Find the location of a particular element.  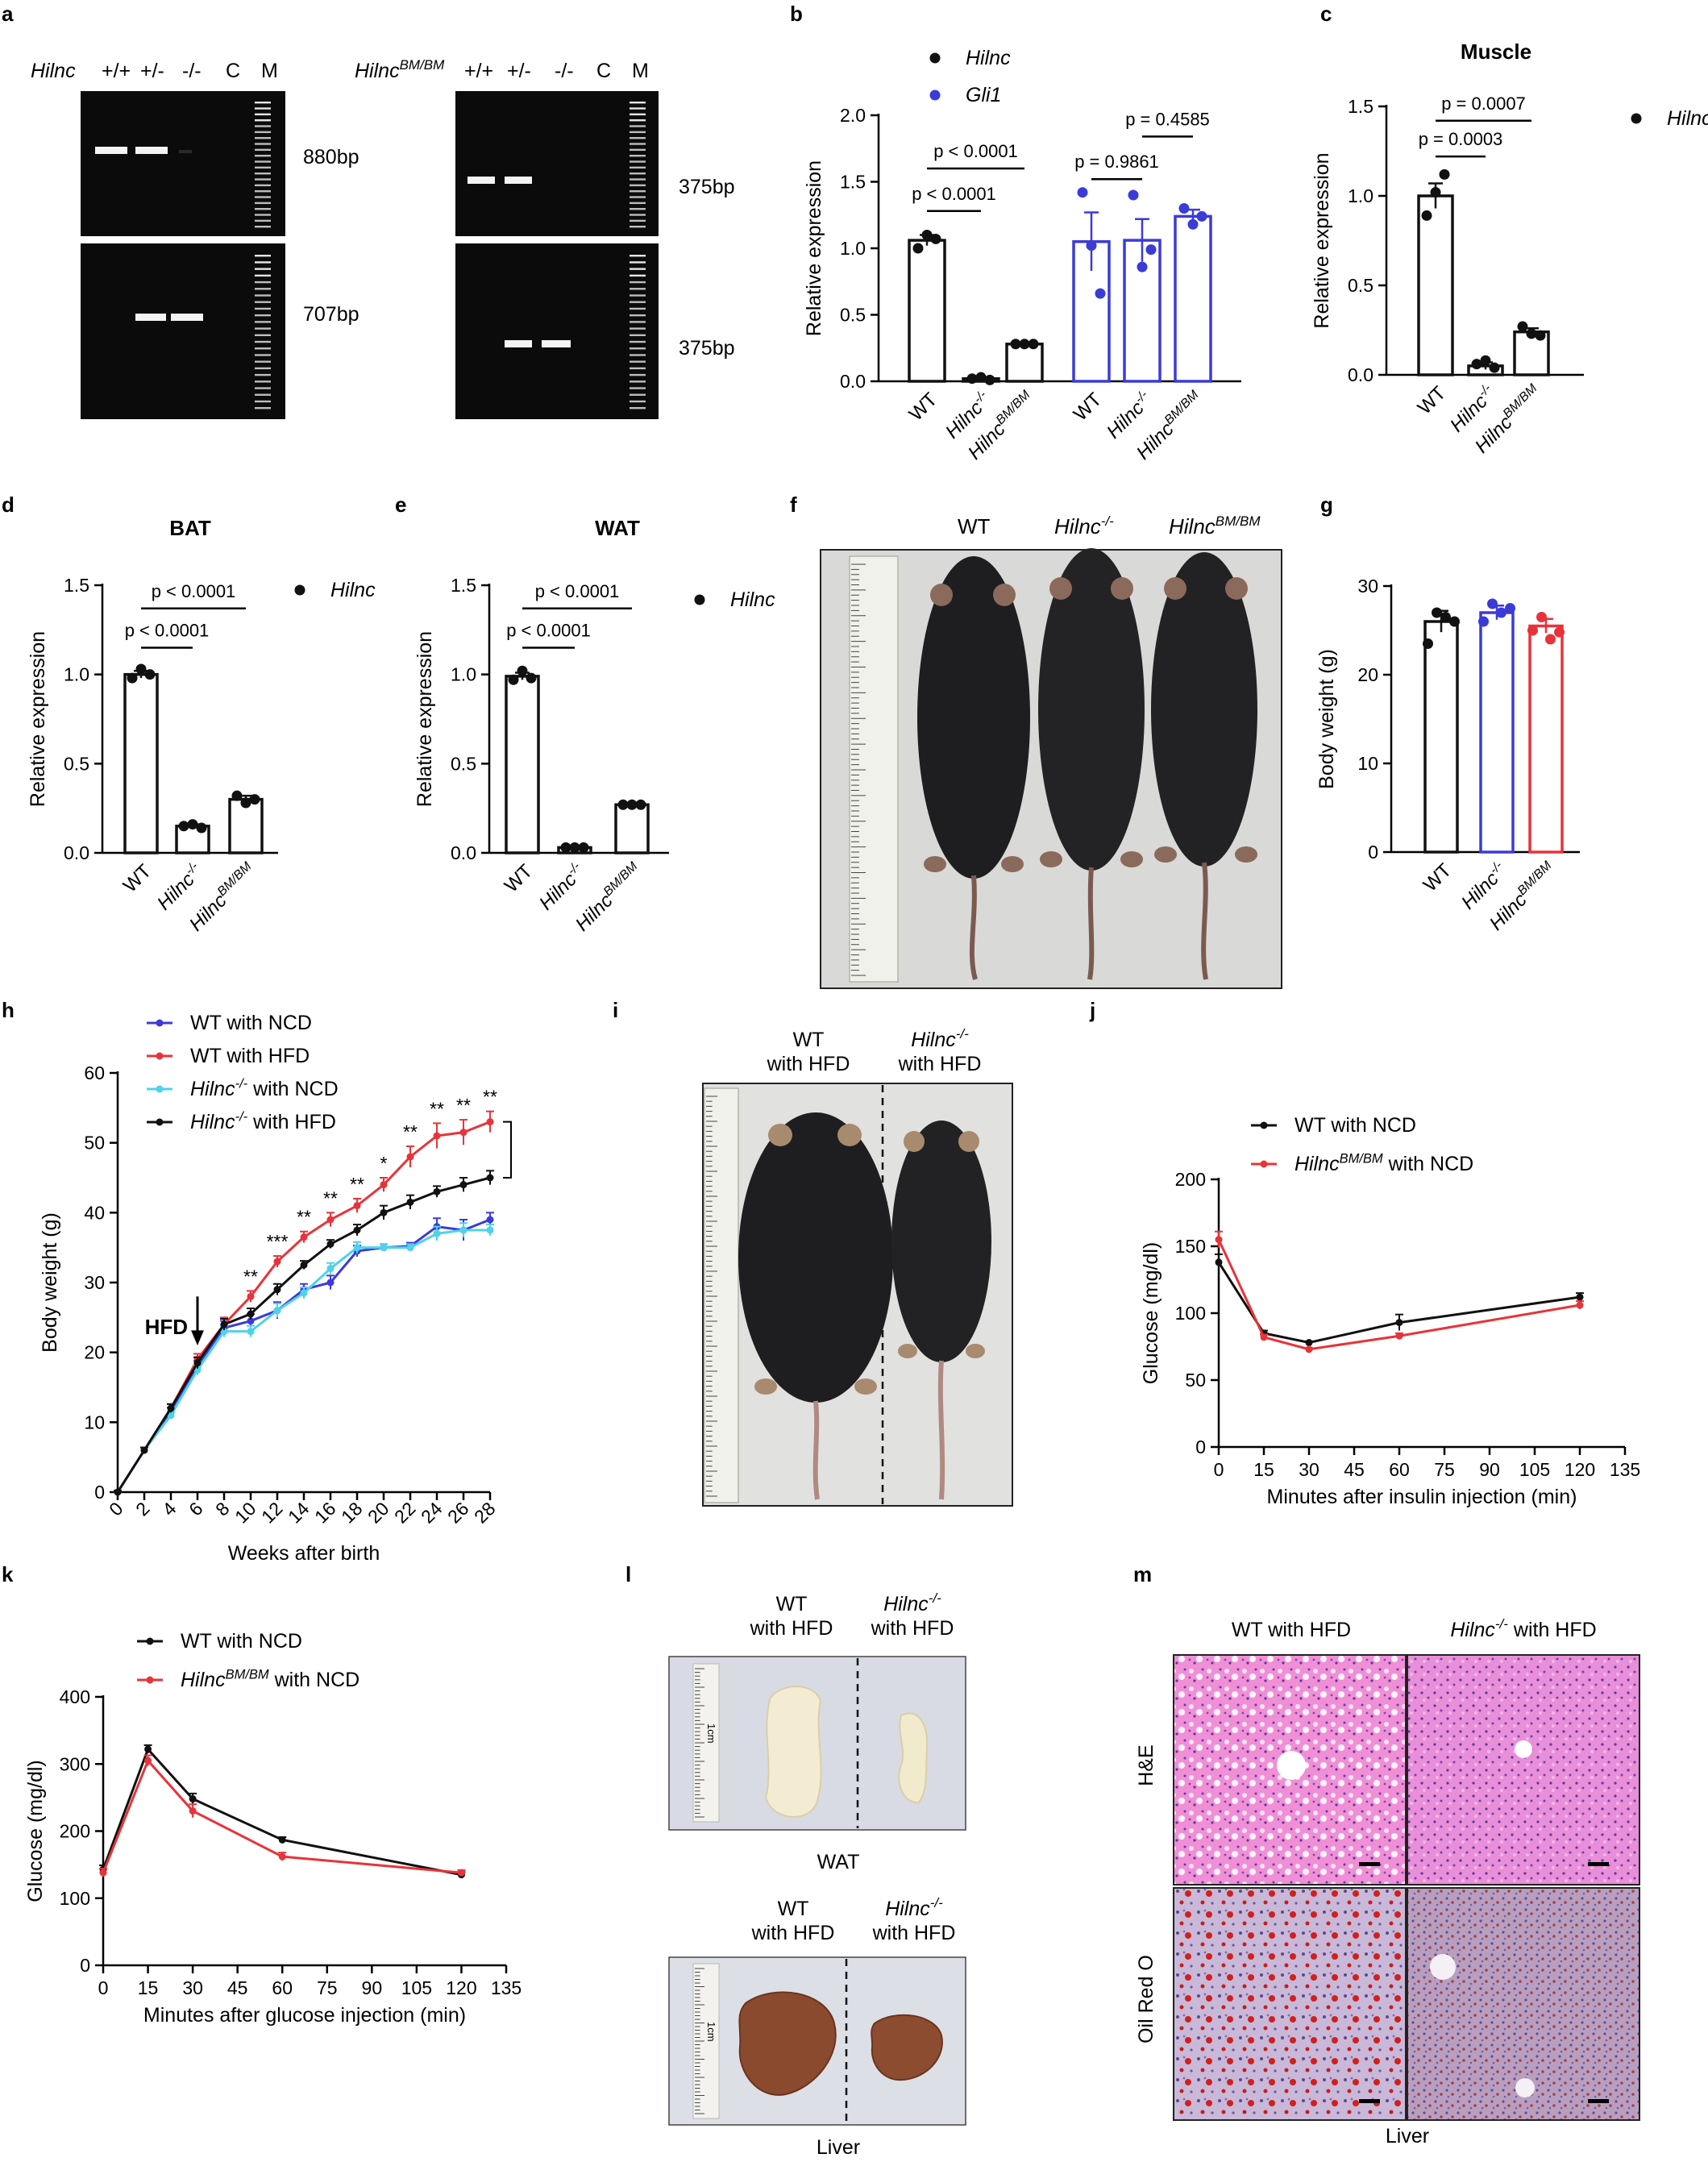

y-tick-label: 0.0 is located at coordinates (1361, 375).